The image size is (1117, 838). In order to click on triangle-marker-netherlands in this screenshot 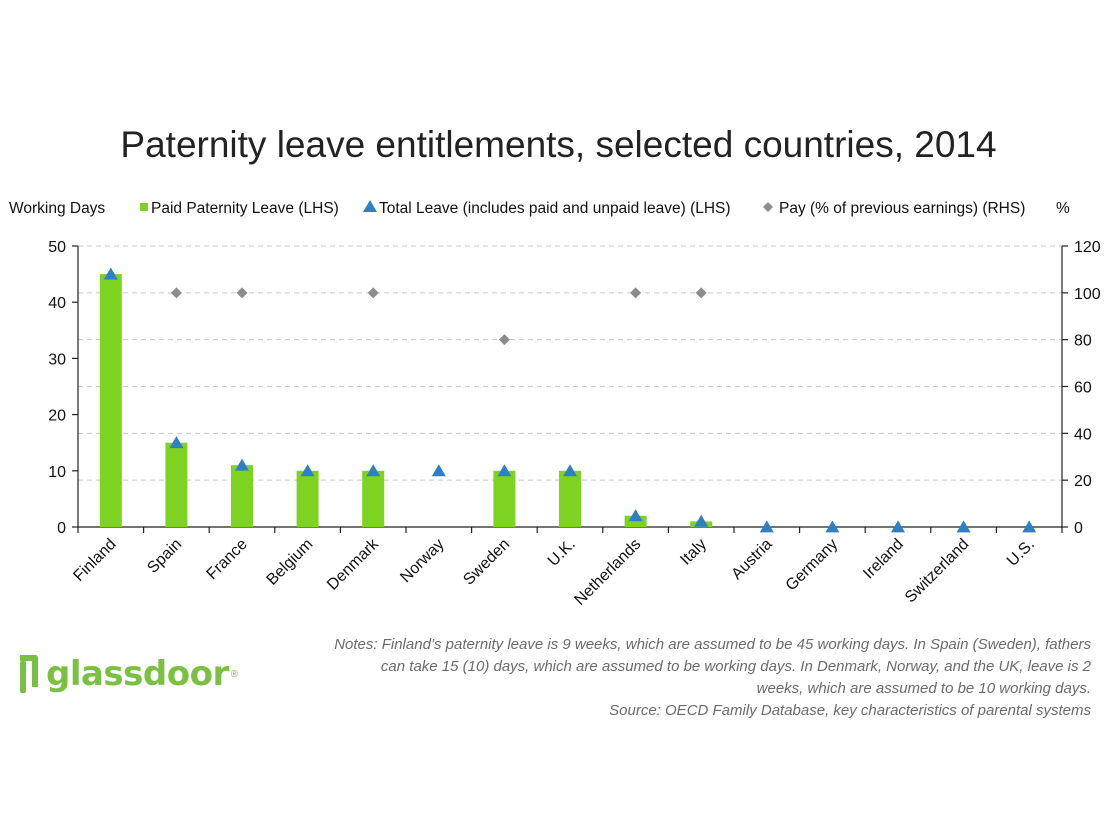, I will do `click(635, 515)`.